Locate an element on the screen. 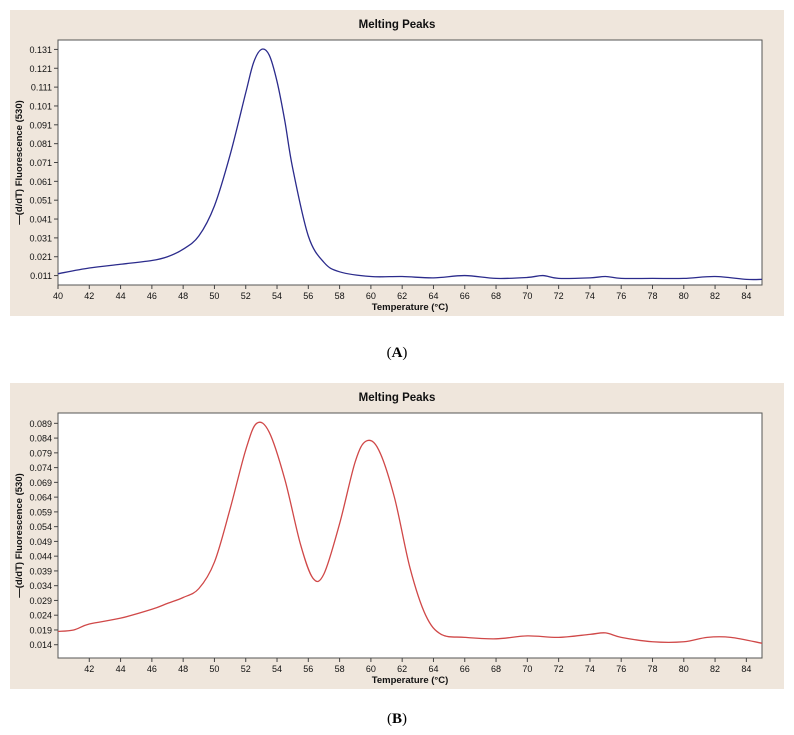 The height and width of the screenshot is (735, 794). y-tick-label: 0.044 is located at coordinates (40, 557).